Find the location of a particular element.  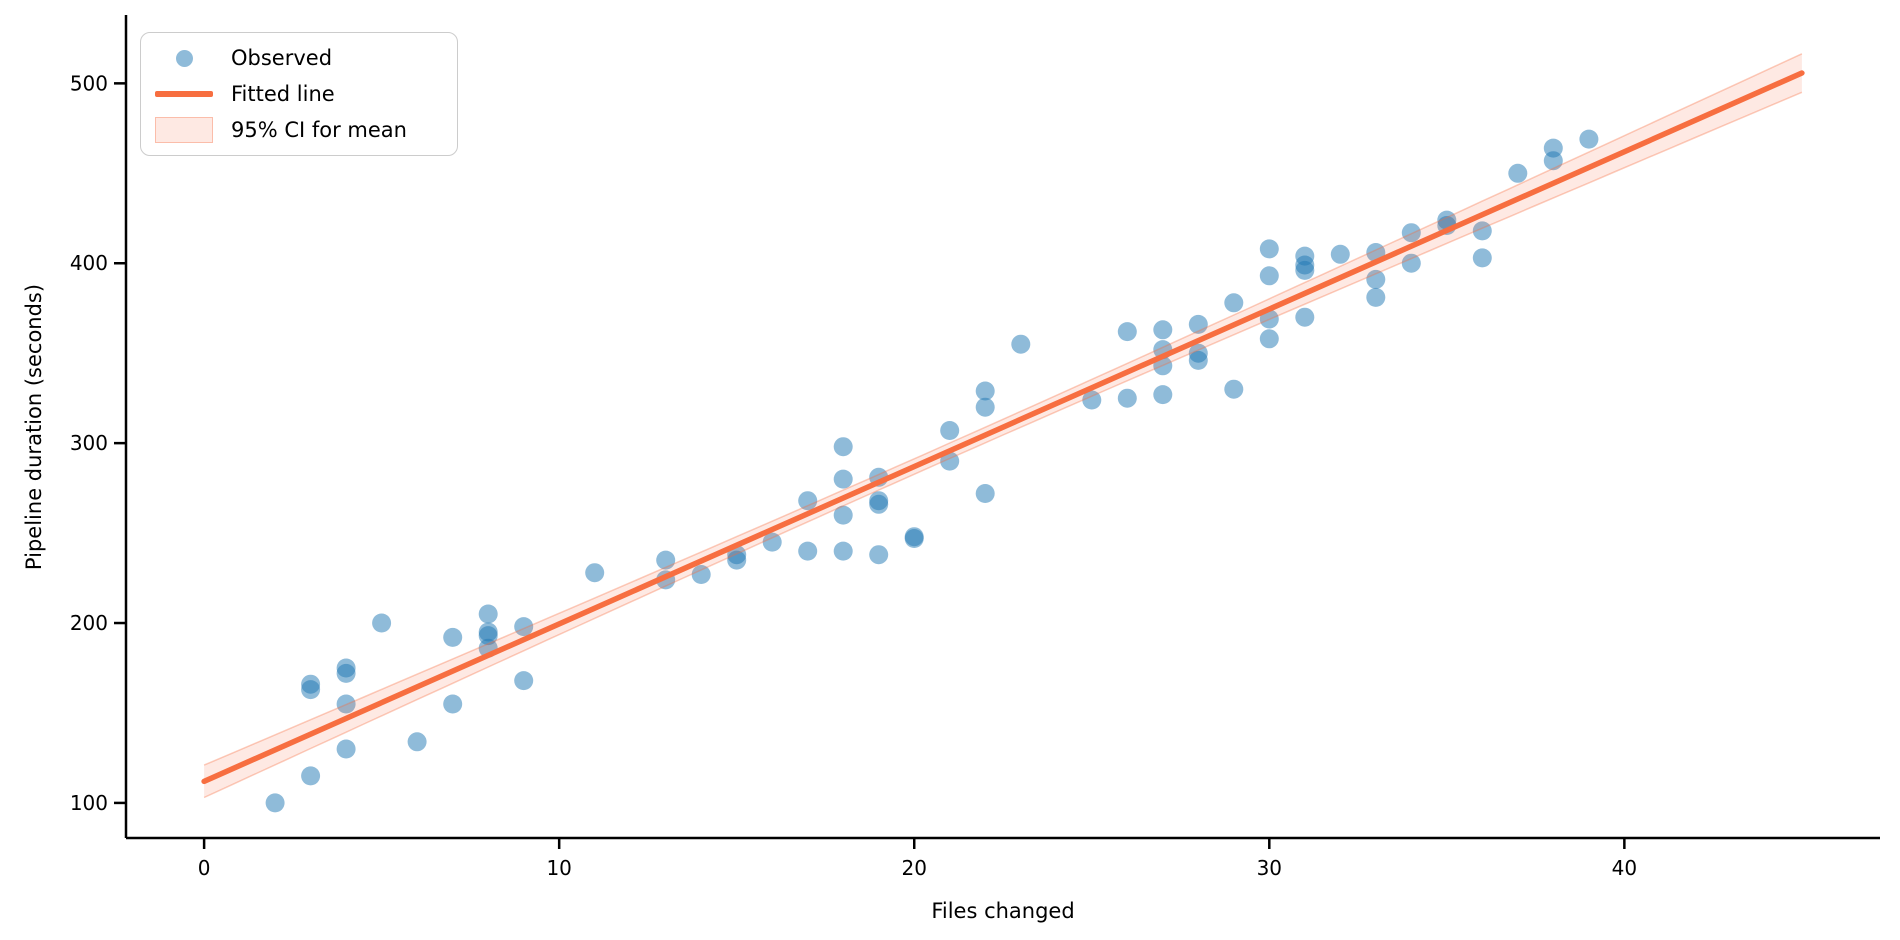

legend-label: Observed is located at coordinates (282, 58).